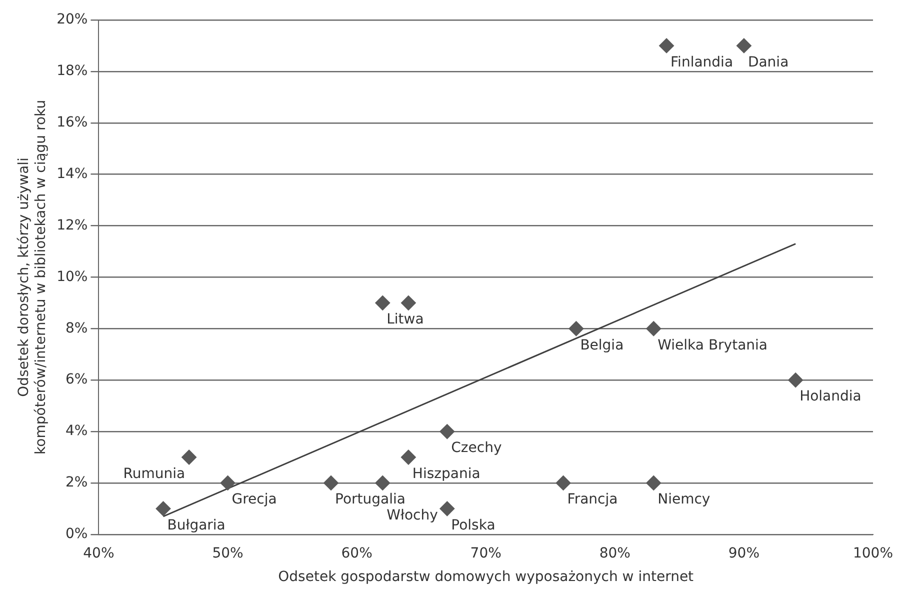 This screenshot has height=602, width=911. I want to click on annotation: Grecja, so click(254, 500).